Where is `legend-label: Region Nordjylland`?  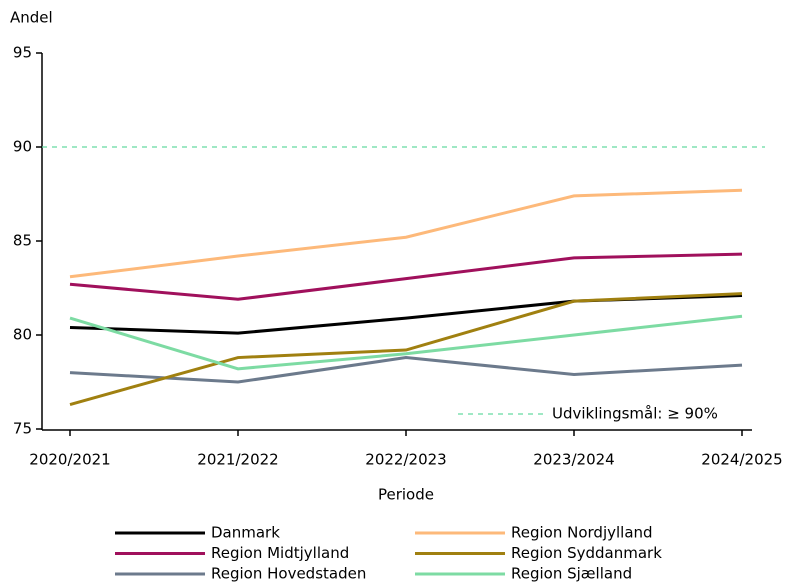
legend-label: Region Nordjylland is located at coordinates (582, 533).